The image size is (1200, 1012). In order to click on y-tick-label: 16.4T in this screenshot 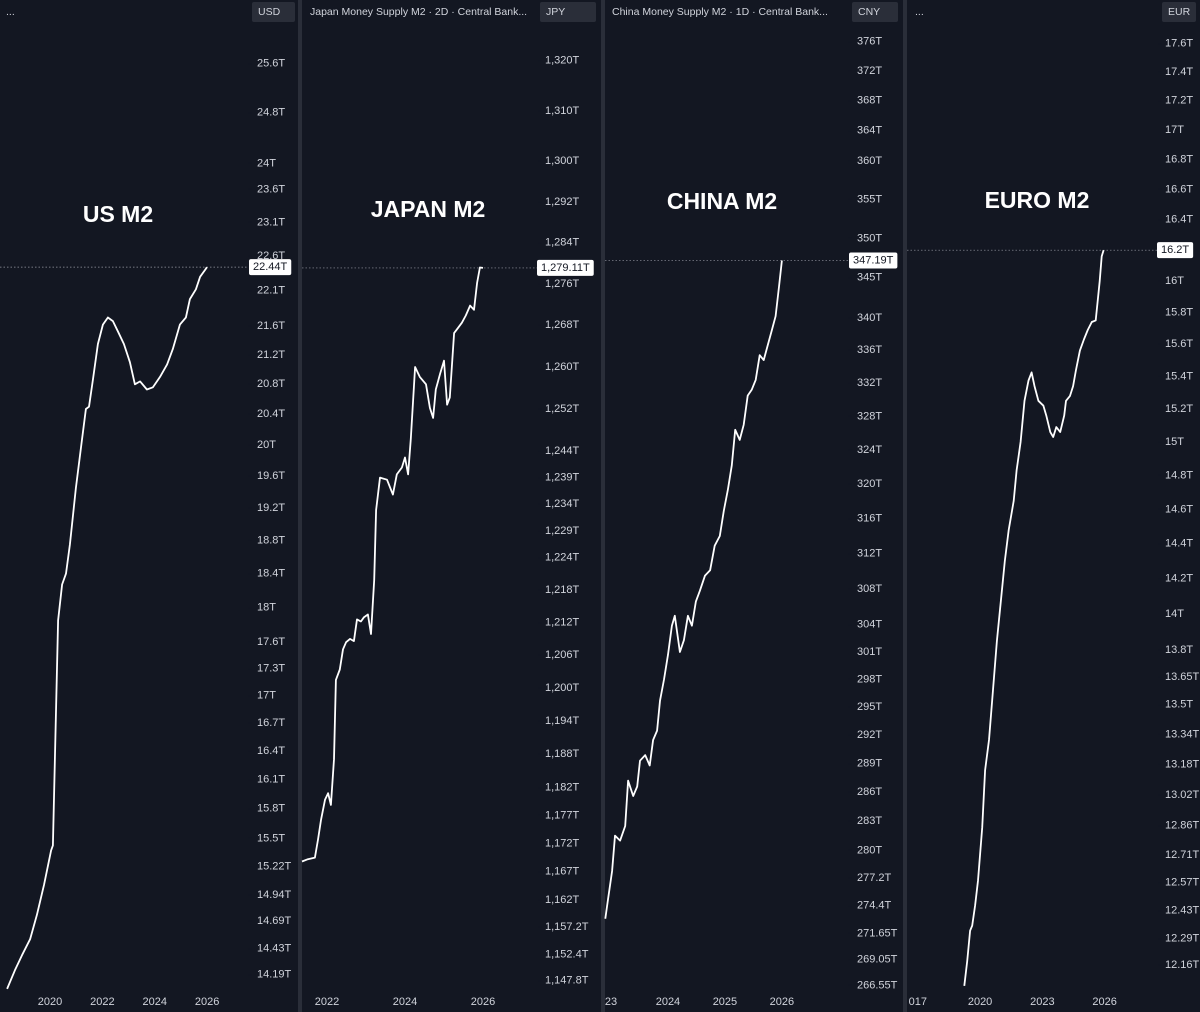, I will do `click(271, 751)`.